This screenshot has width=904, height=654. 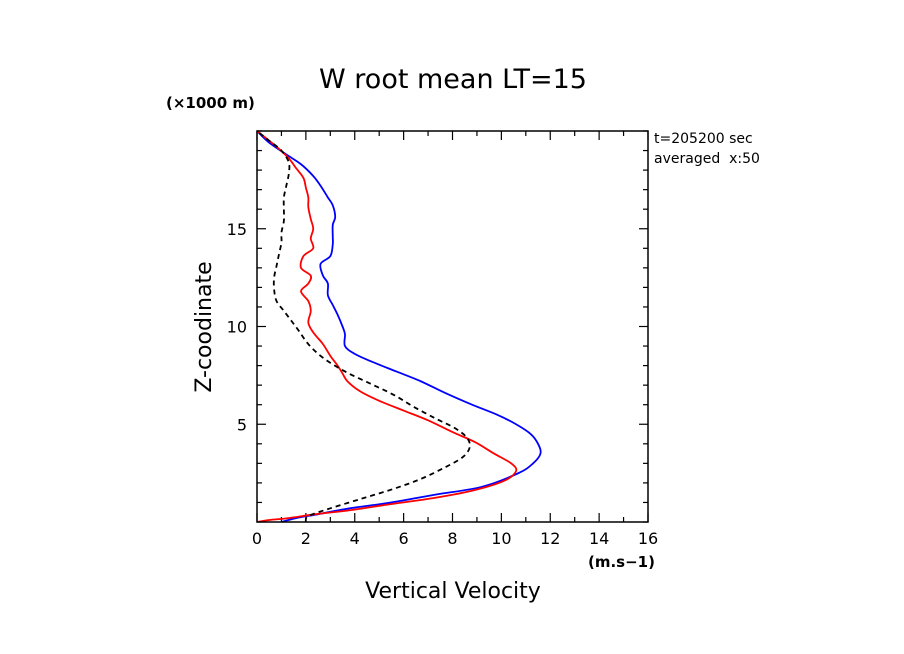 I want to click on y-tick-labels: 5 10 15, so click(x=237, y=327).